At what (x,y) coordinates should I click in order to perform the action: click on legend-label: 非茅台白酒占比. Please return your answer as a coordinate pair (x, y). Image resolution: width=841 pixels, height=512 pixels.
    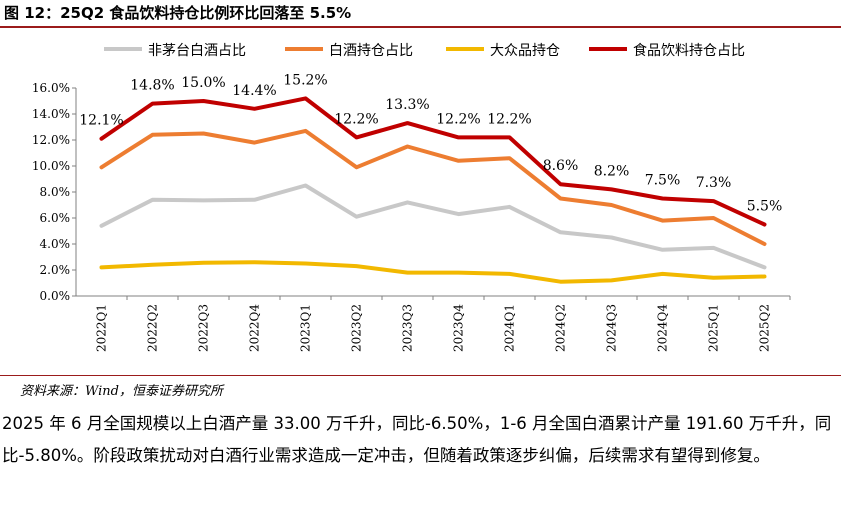
    Looking at the image, I should click on (197, 51).